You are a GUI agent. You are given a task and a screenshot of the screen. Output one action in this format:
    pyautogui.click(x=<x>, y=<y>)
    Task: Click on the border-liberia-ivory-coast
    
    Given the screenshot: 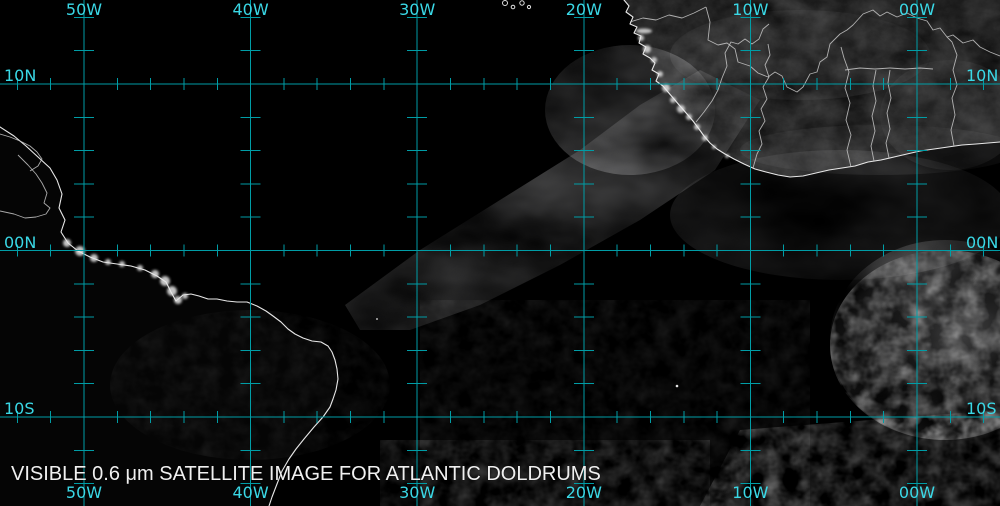 What is the action you would take?
    pyautogui.click(x=761, y=106)
    